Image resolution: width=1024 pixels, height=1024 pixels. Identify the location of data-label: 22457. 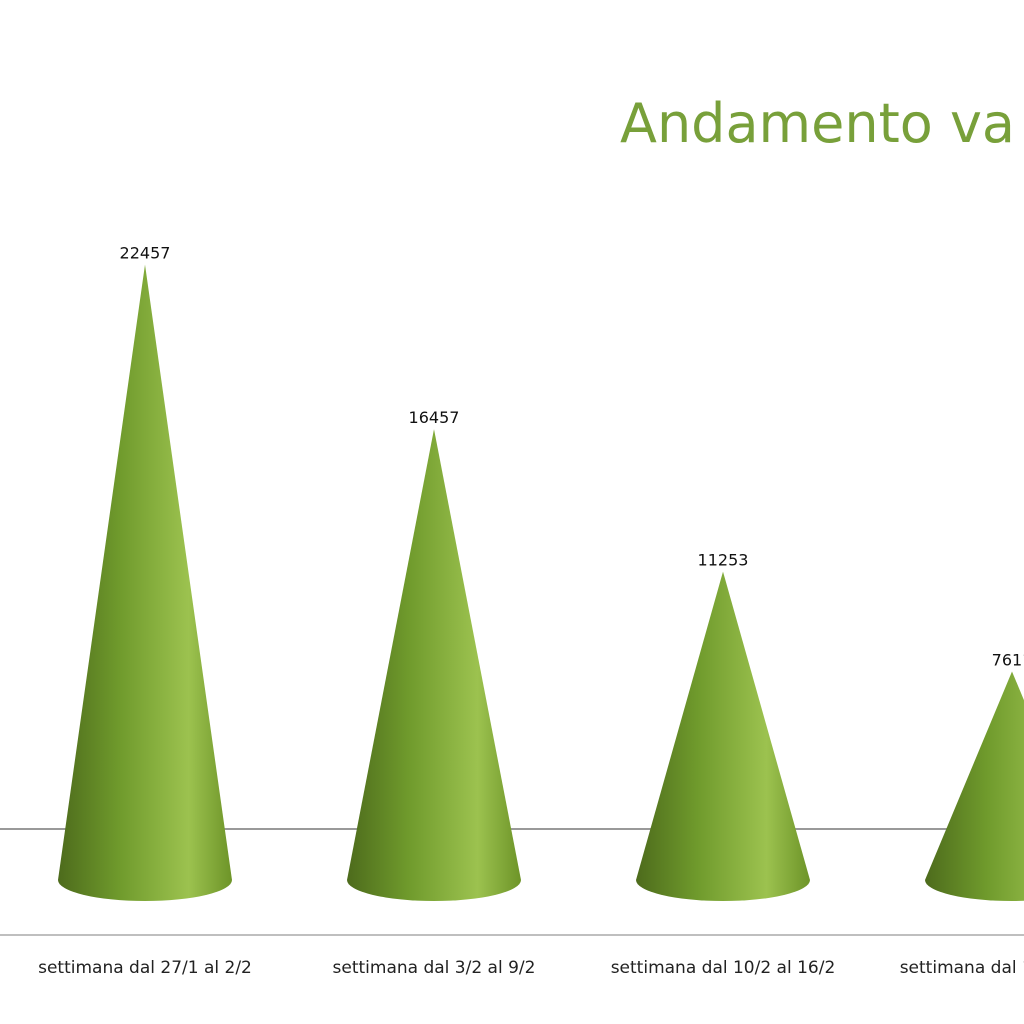
(145, 253).